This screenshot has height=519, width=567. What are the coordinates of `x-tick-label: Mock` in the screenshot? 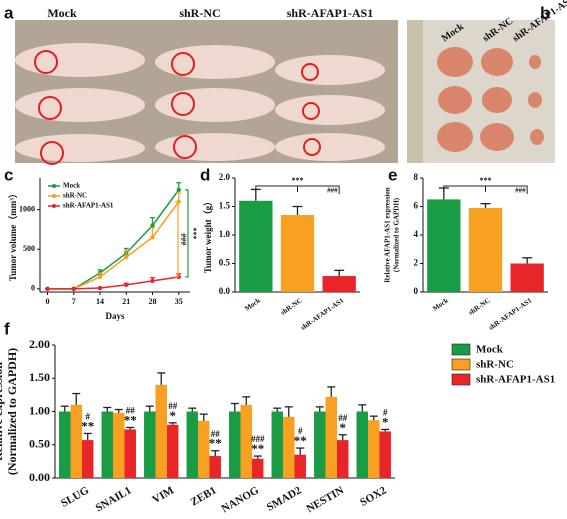 It's located at (440, 304).